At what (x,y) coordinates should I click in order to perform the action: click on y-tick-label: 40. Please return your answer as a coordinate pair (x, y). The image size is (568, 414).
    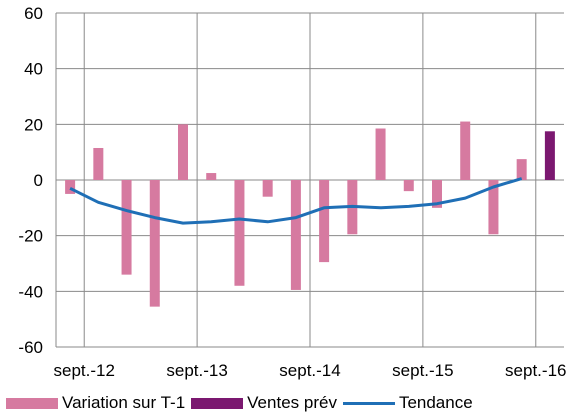
    Looking at the image, I should click on (33, 69).